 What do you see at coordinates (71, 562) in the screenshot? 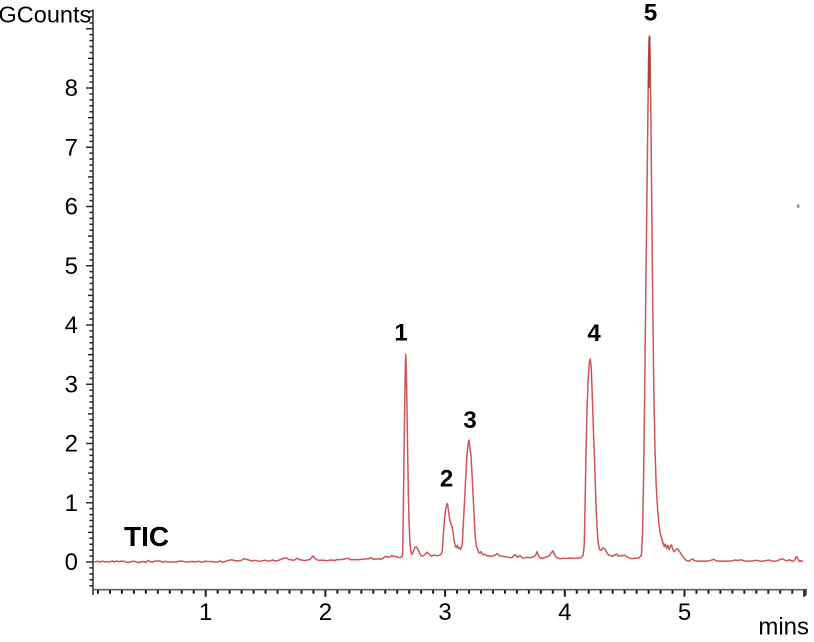
I see `svg-text: 0` at bounding box center [71, 562].